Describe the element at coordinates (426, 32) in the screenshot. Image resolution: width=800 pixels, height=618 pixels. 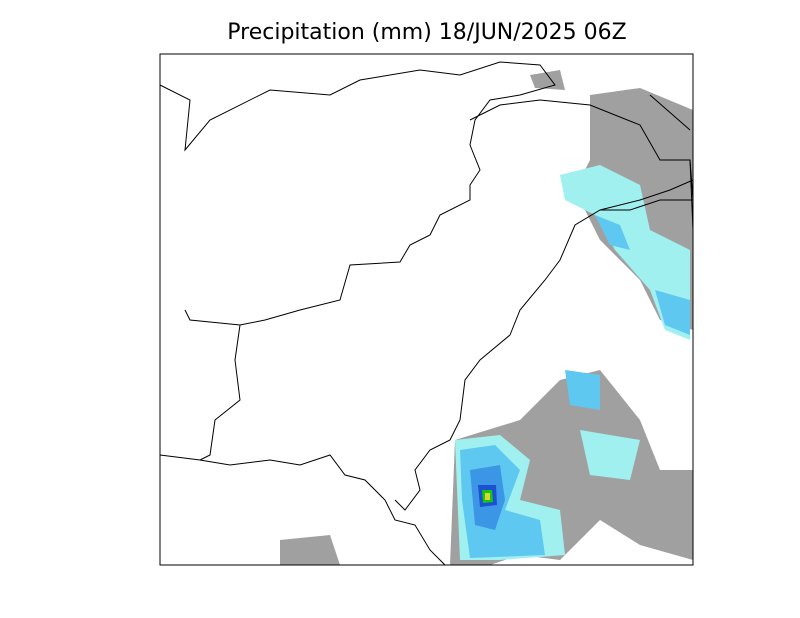
I see `map-title: Precipitation (mm) 18/JUN/2025 06Z` at that location.